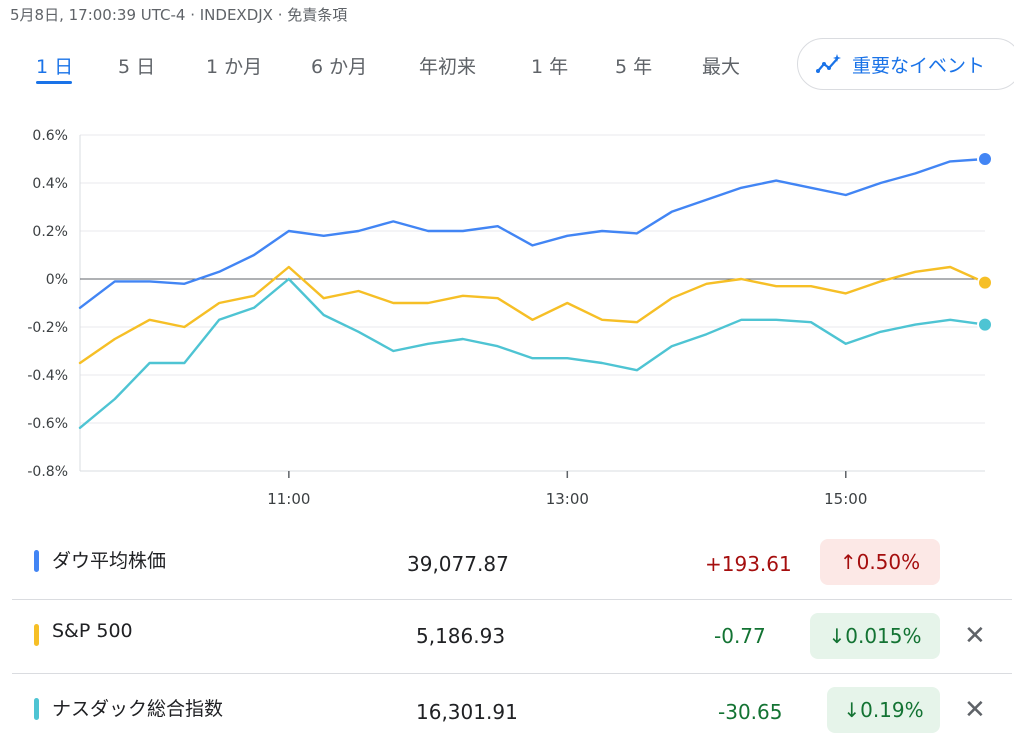 The width and height of the screenshot is (1014, 751). Describe the element at coordinates (47, 328) in the screenshot. I see `y-tick-label: -0.2%` at that location.